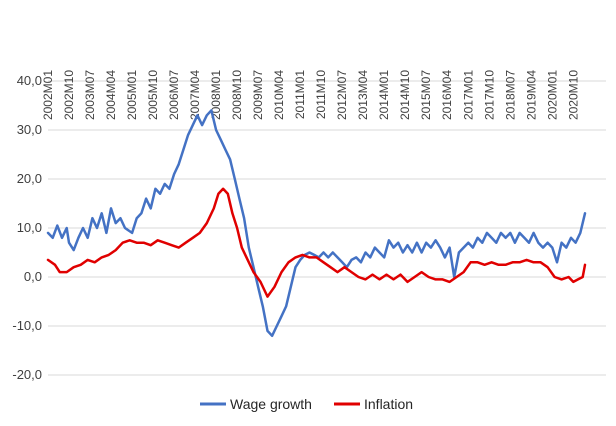 This screenshot has height=426, width=616. Describe the element at coordinates (279, 95) in the screenshot. I see `x-tick-label: 2010M04` at that location.